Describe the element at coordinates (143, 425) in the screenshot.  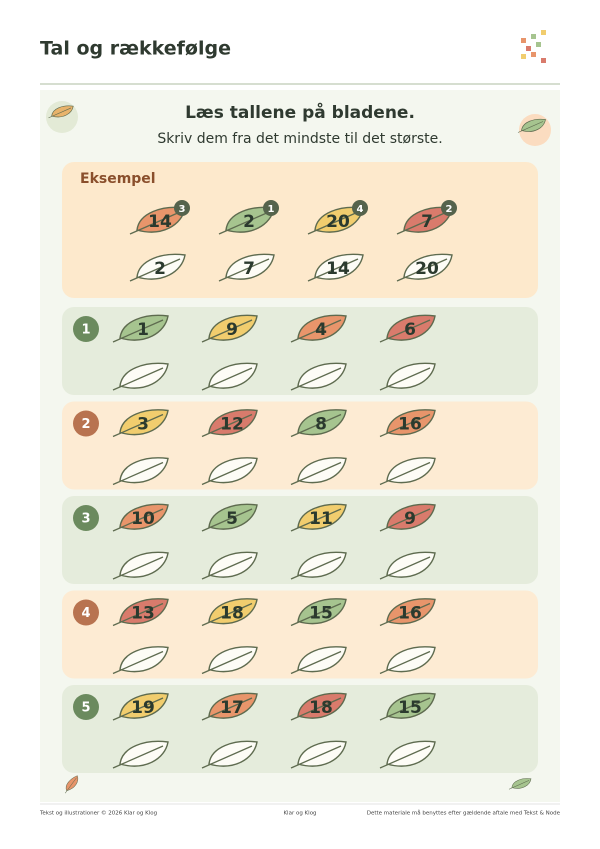
I see `leaf-number: 3` at that location.